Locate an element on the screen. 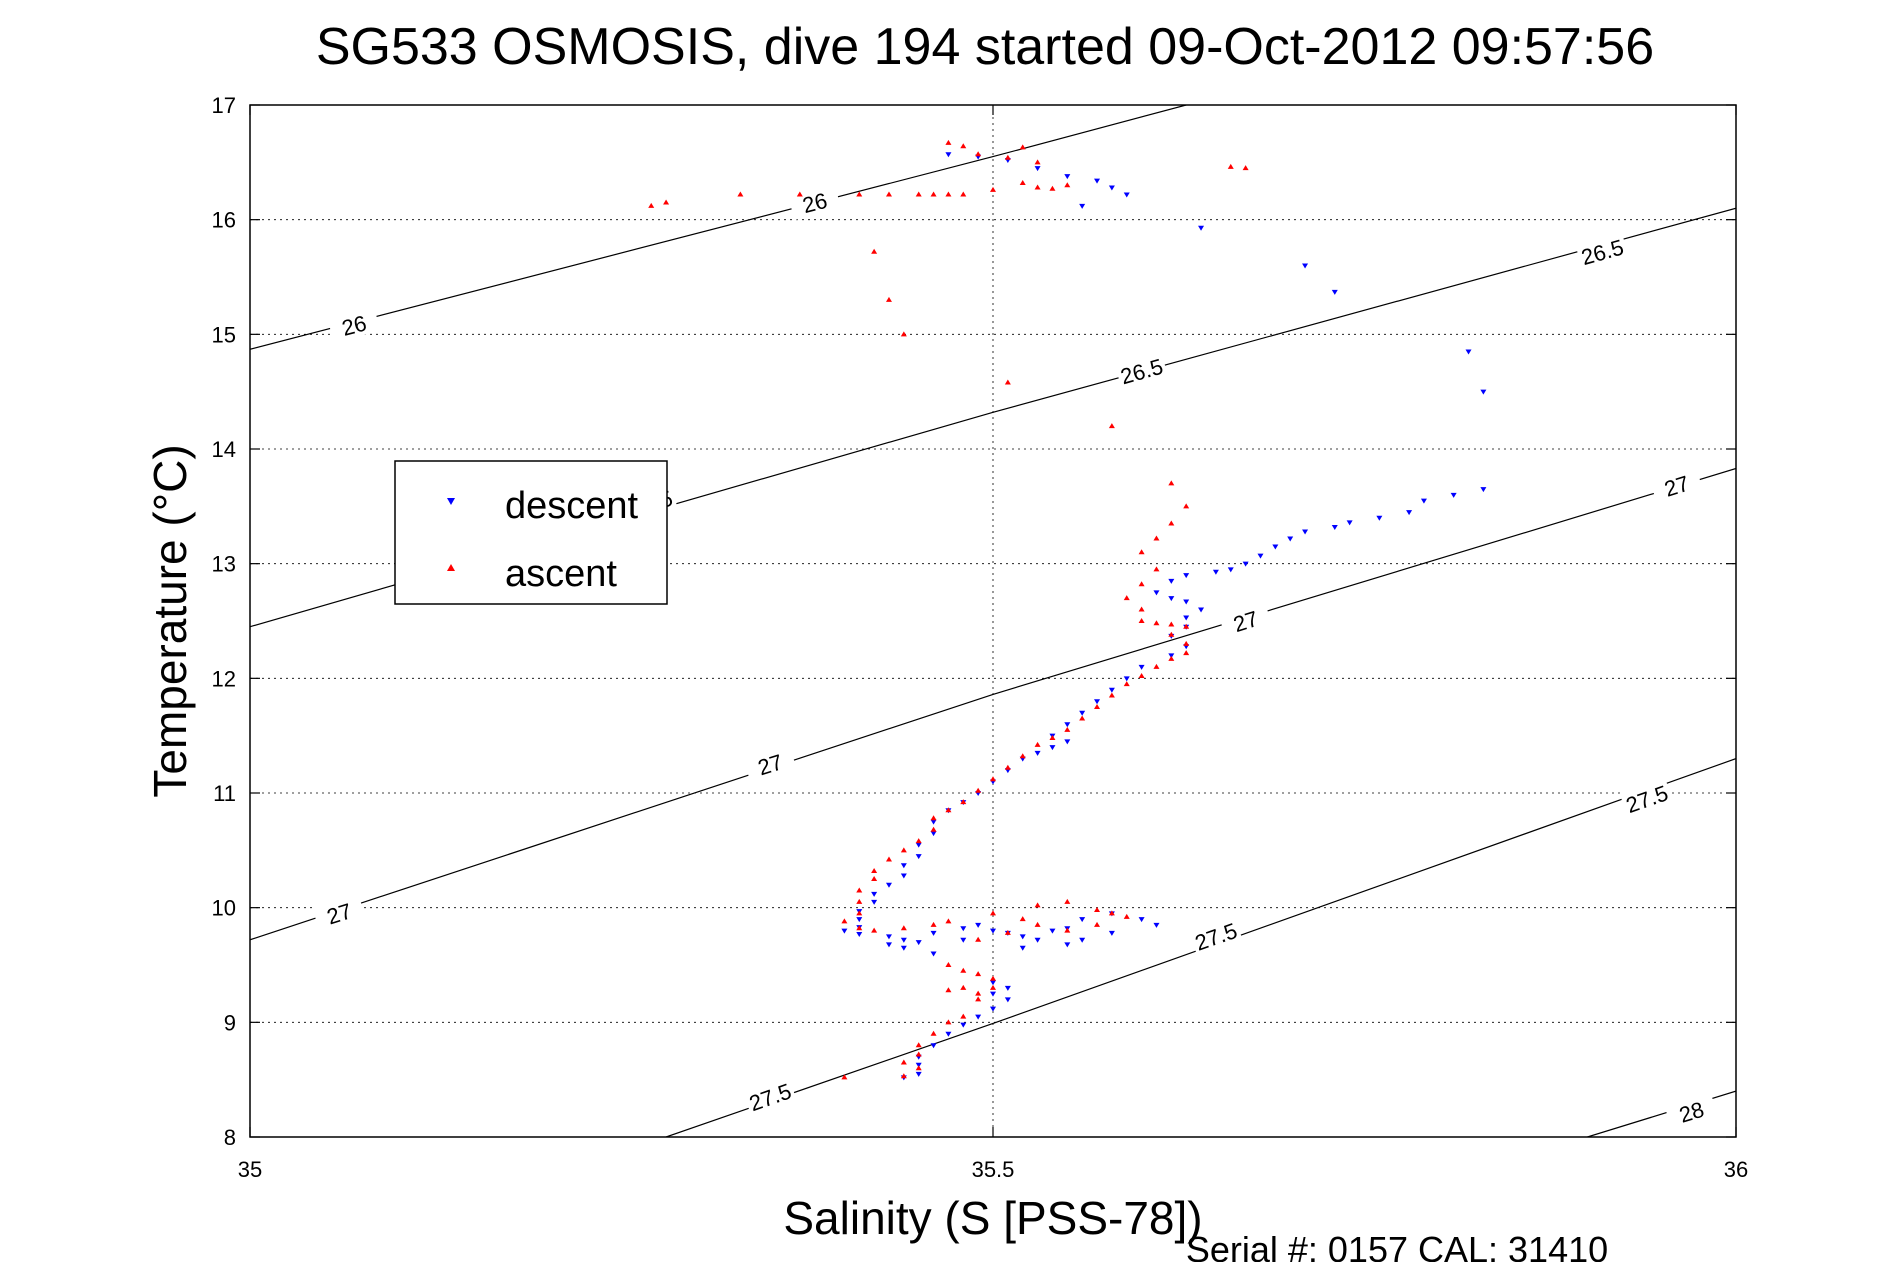 This screenshot has height=1267, width=1891. serial-cal-footer: Serial #: 0157 CAL: 31410 is located at coordinates (1397, 1245).